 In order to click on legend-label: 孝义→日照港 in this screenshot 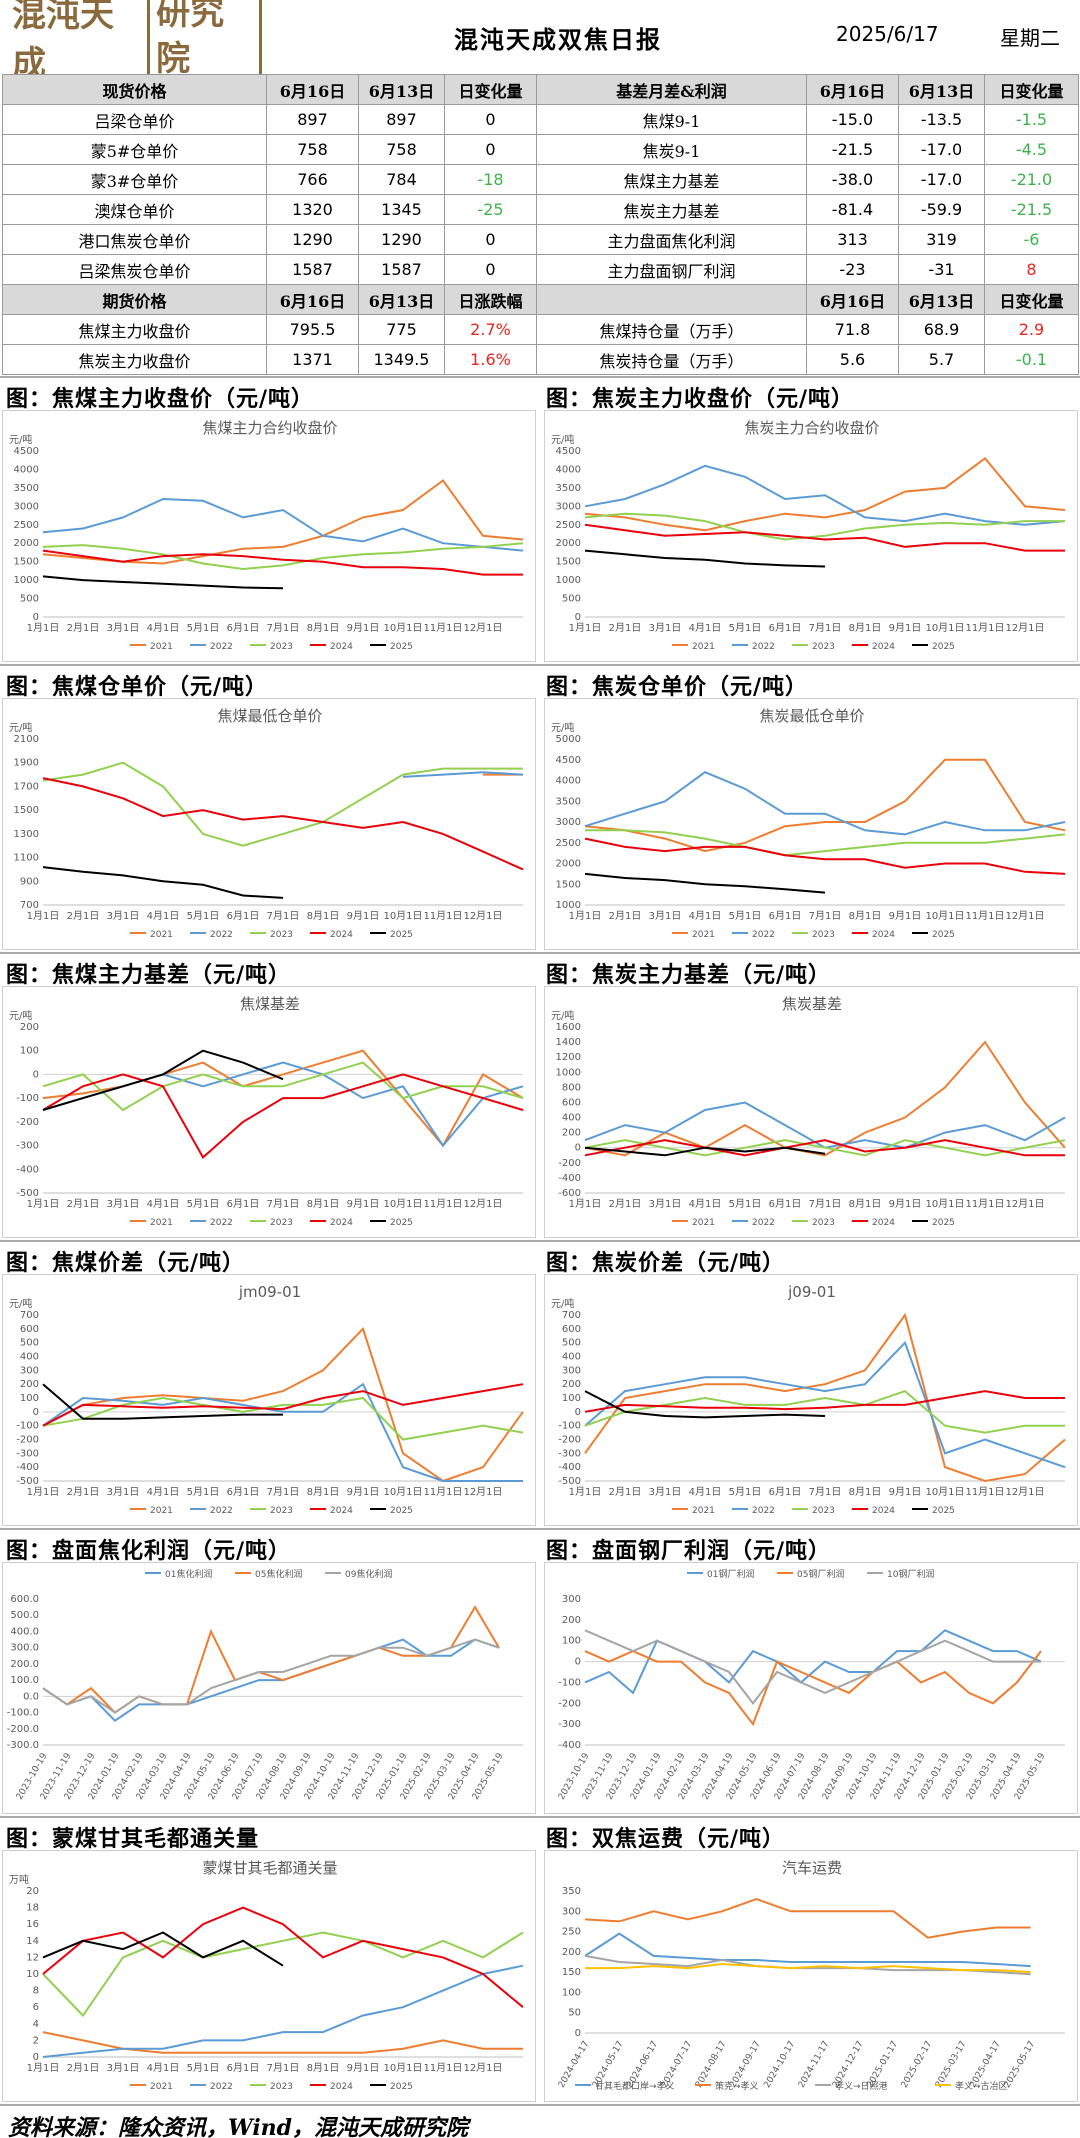, I will do `click(861, 2086)`.